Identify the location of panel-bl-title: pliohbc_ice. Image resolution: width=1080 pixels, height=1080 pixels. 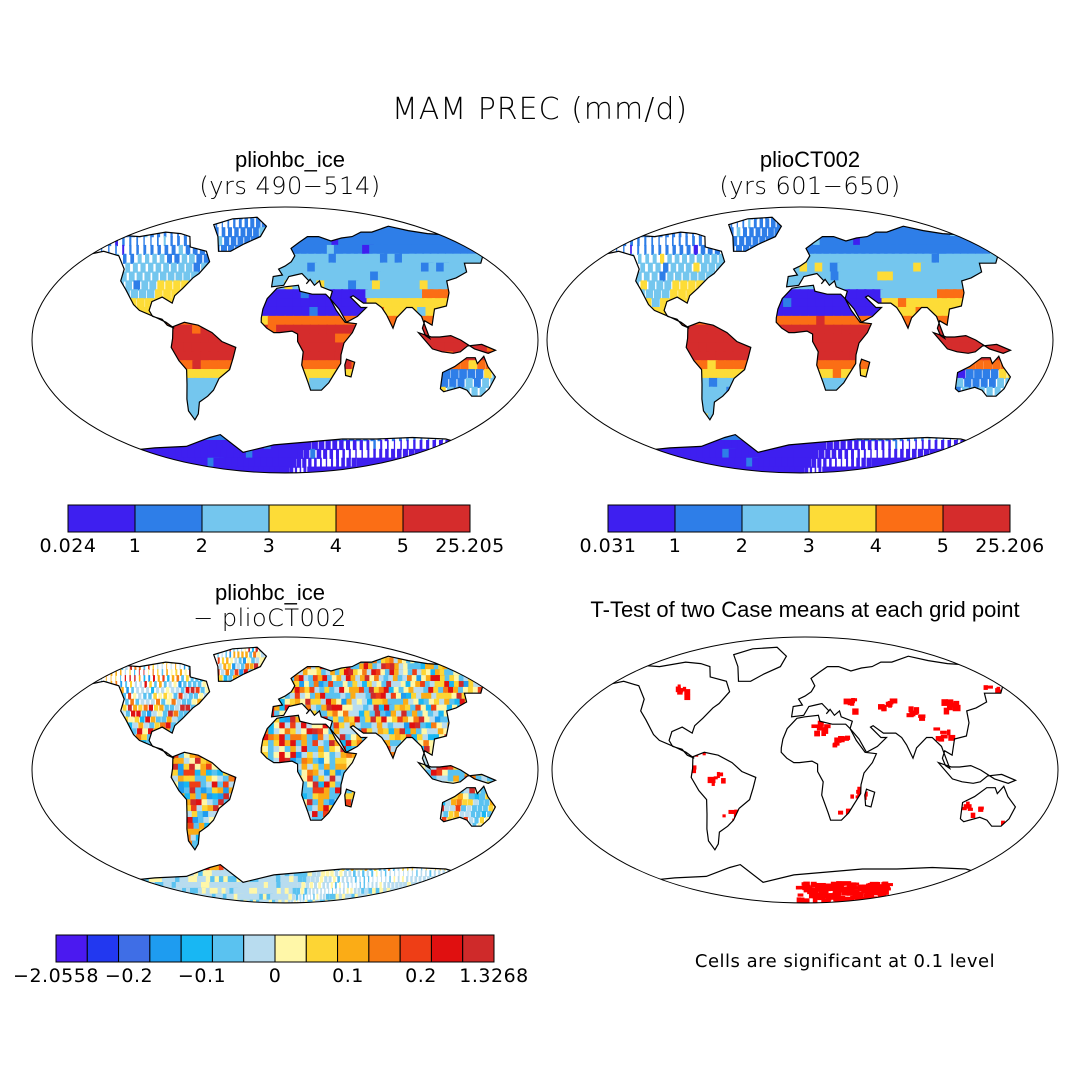
(270, 592).